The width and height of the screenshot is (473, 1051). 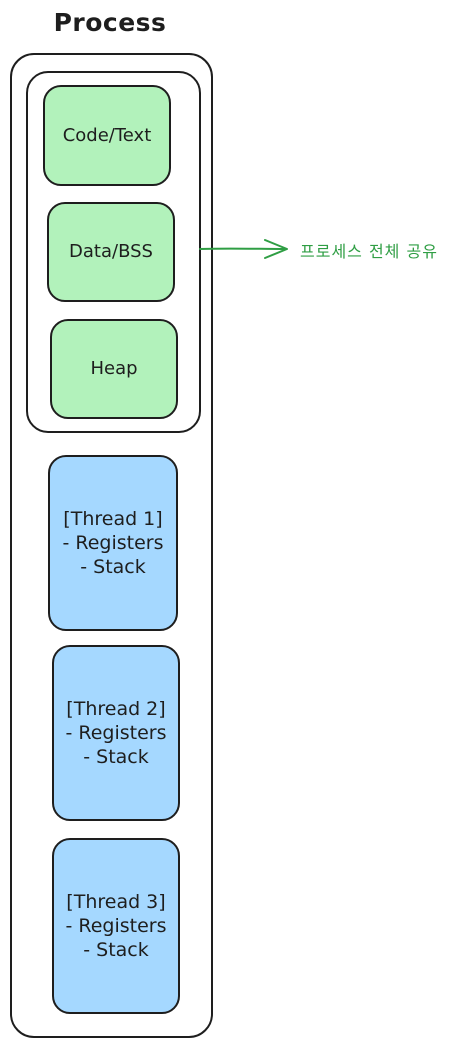 What do you see at coordinates (116, 733) in the screenshot?
I see `thread-2-block: [Thread 2] - Registers - Stack` at bounding box center [116, 733].